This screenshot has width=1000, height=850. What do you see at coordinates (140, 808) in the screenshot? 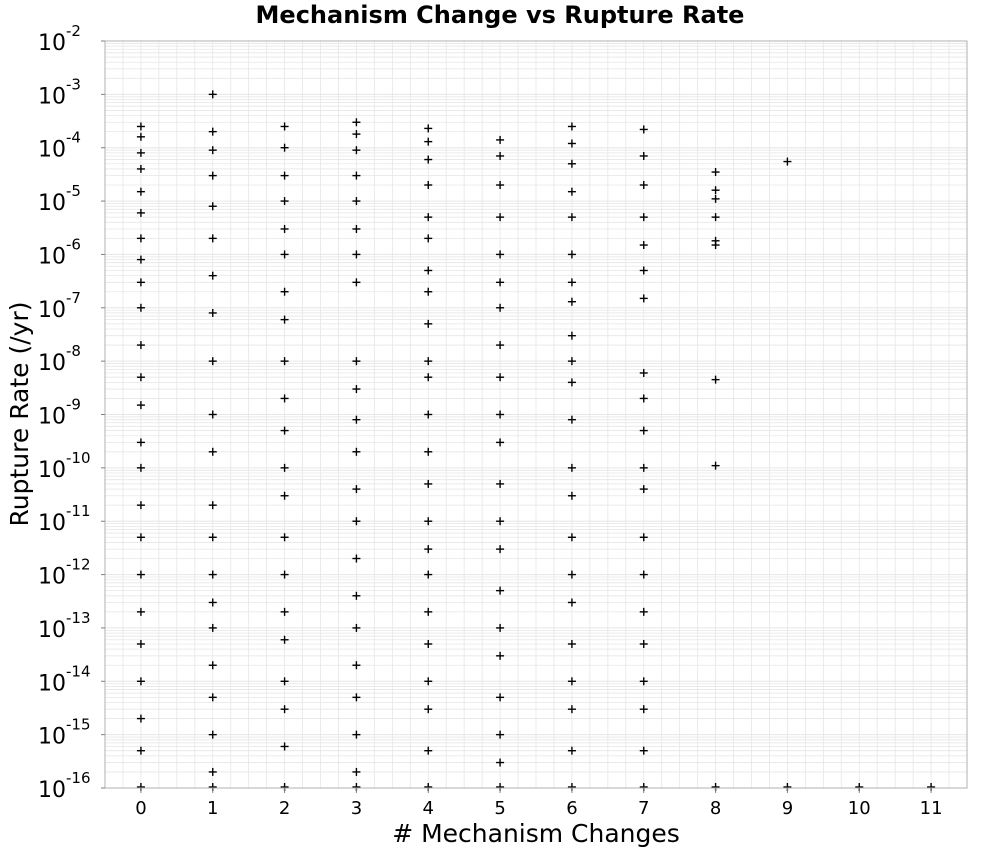
I see `x-tick-label: 0` at bounding box center [140, 808].